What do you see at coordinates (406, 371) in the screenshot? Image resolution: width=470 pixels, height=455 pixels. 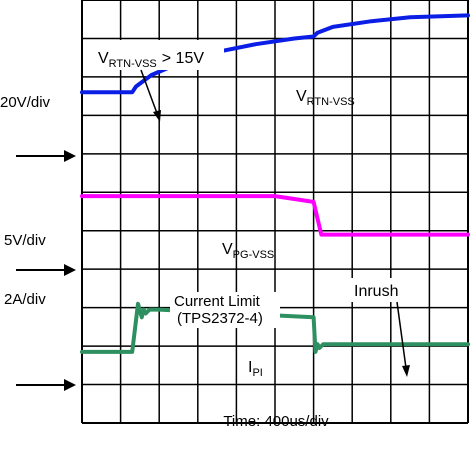 I see `inrush-arrowhead` at bounding box center [406, 371].